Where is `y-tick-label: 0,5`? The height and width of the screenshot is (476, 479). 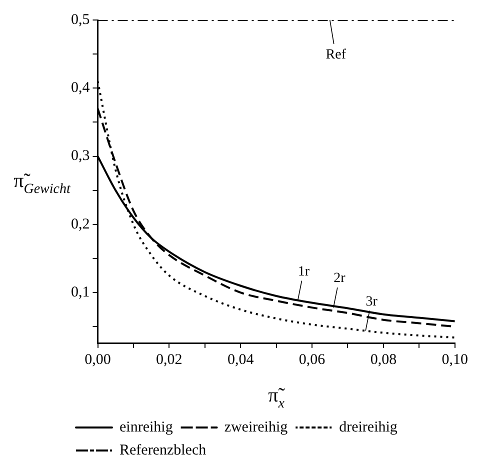
y-tick-label: 0,5 is located at coordinates (80, 20).